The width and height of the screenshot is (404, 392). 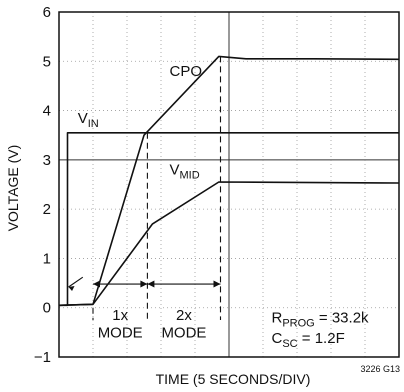 I want to click on series-label-vmid: VMID, so click(x=185, y=172).